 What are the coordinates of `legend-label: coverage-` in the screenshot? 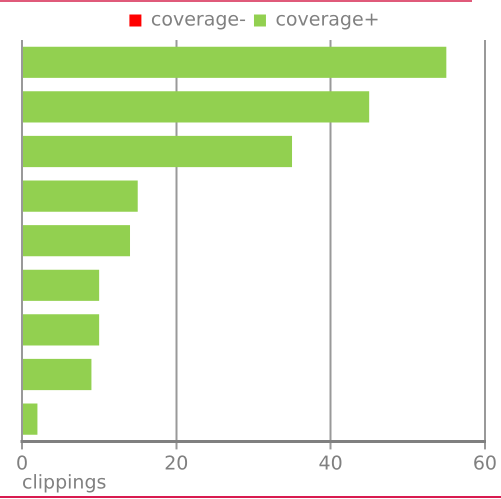 It's located at (198, 19).